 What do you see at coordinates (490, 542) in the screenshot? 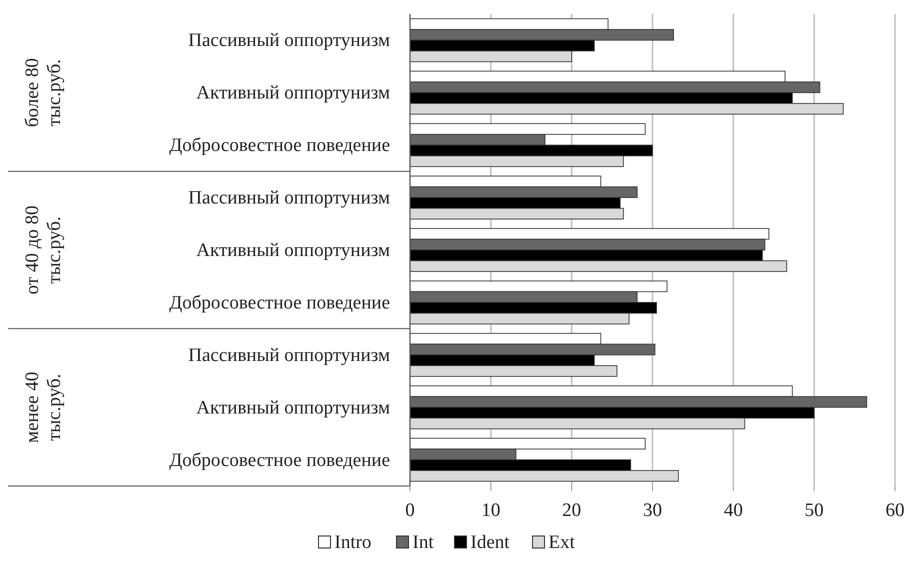
I see `legend-label: Ident` at bounding box center [490, 542].